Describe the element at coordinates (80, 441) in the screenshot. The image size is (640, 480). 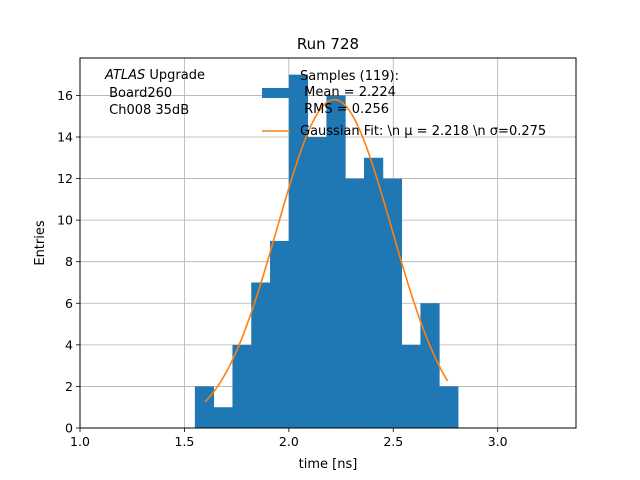
I see `x-tick-label-0: 1.0` at that location.